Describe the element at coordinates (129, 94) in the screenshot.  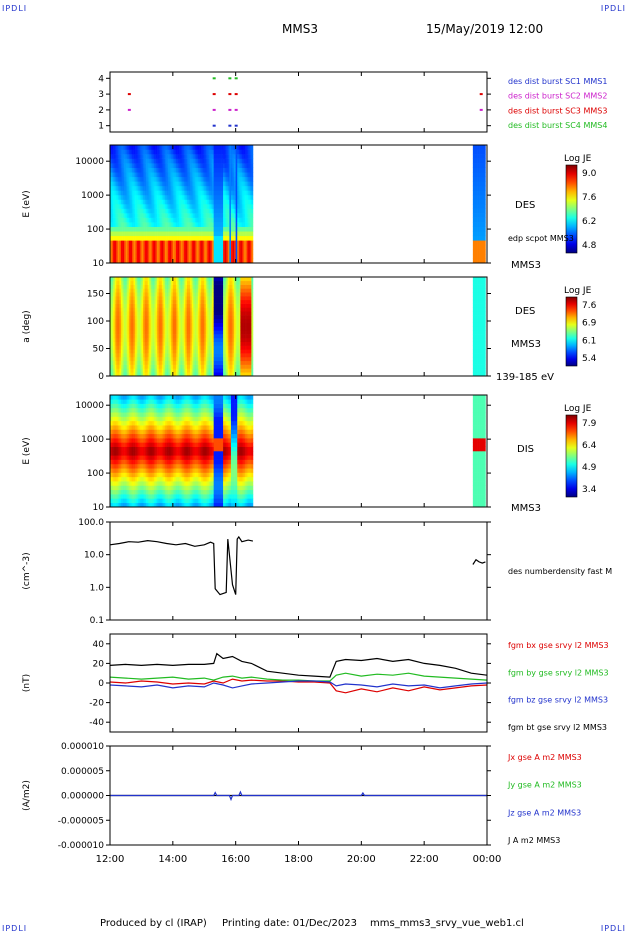
I see `burst-marker` at that location.